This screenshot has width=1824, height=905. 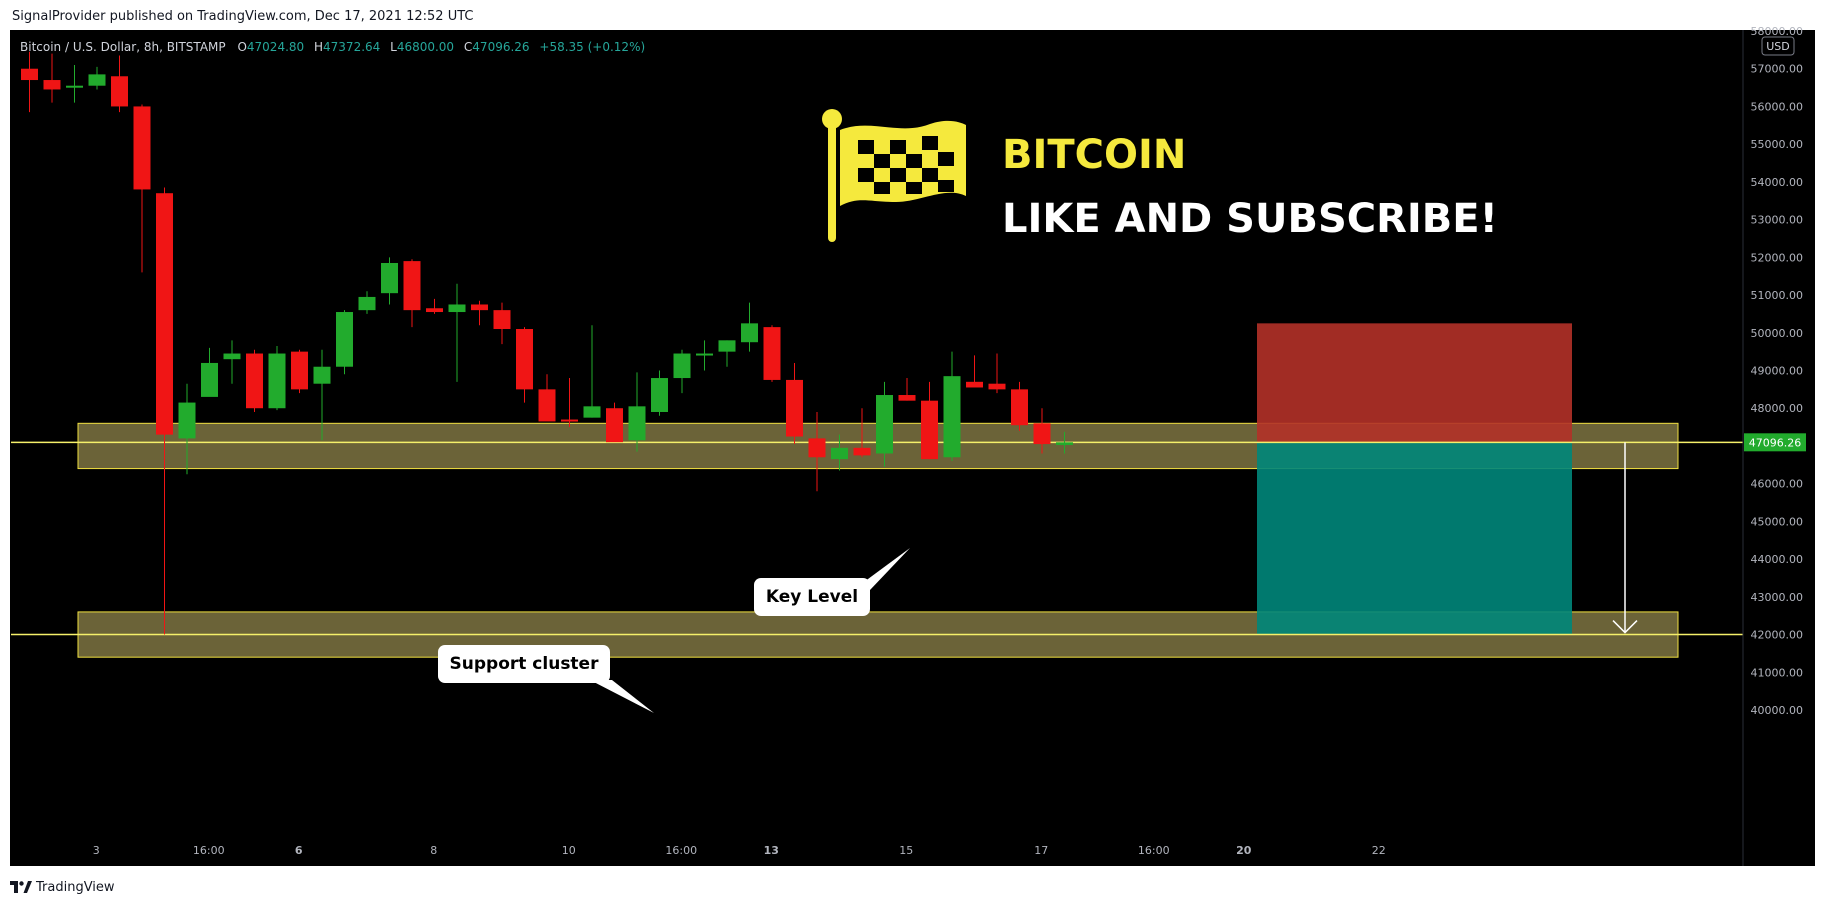 What do you see at coordinates (1777, 69) in the screenshot?
I see `price-tick-label: 57000.00` at bounding box center [1777, 69].